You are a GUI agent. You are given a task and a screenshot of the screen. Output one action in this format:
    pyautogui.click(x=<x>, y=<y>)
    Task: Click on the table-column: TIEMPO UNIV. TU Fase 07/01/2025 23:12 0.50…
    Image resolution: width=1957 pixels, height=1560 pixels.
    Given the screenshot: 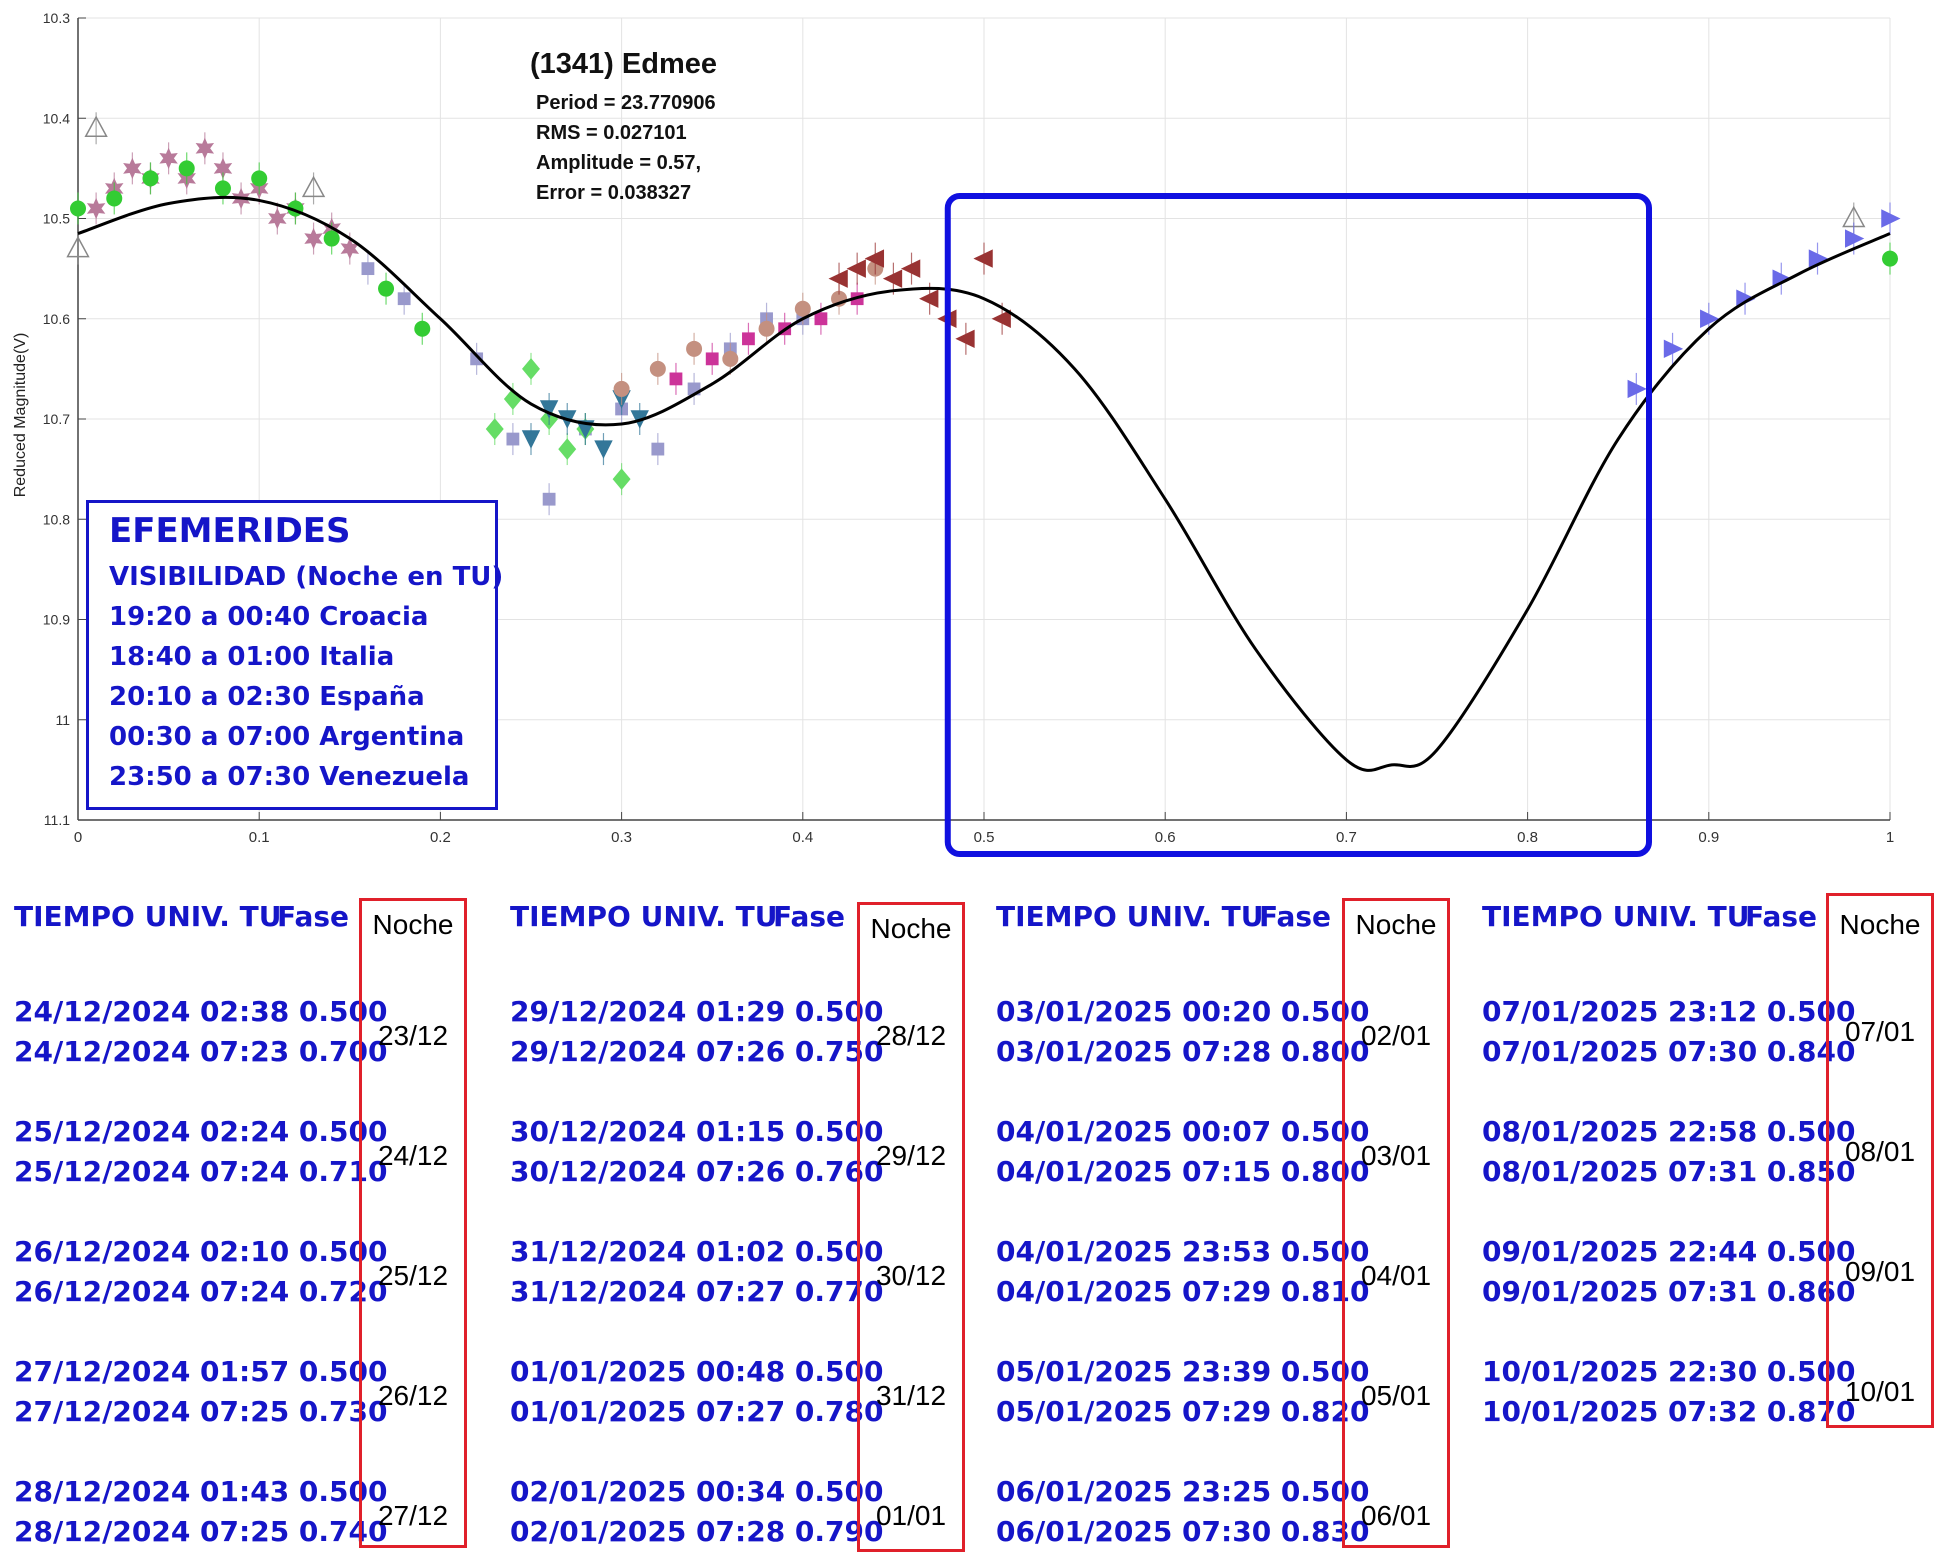 What is the action you would take?
    pyautogui.click(x=1719, y=1230)
    